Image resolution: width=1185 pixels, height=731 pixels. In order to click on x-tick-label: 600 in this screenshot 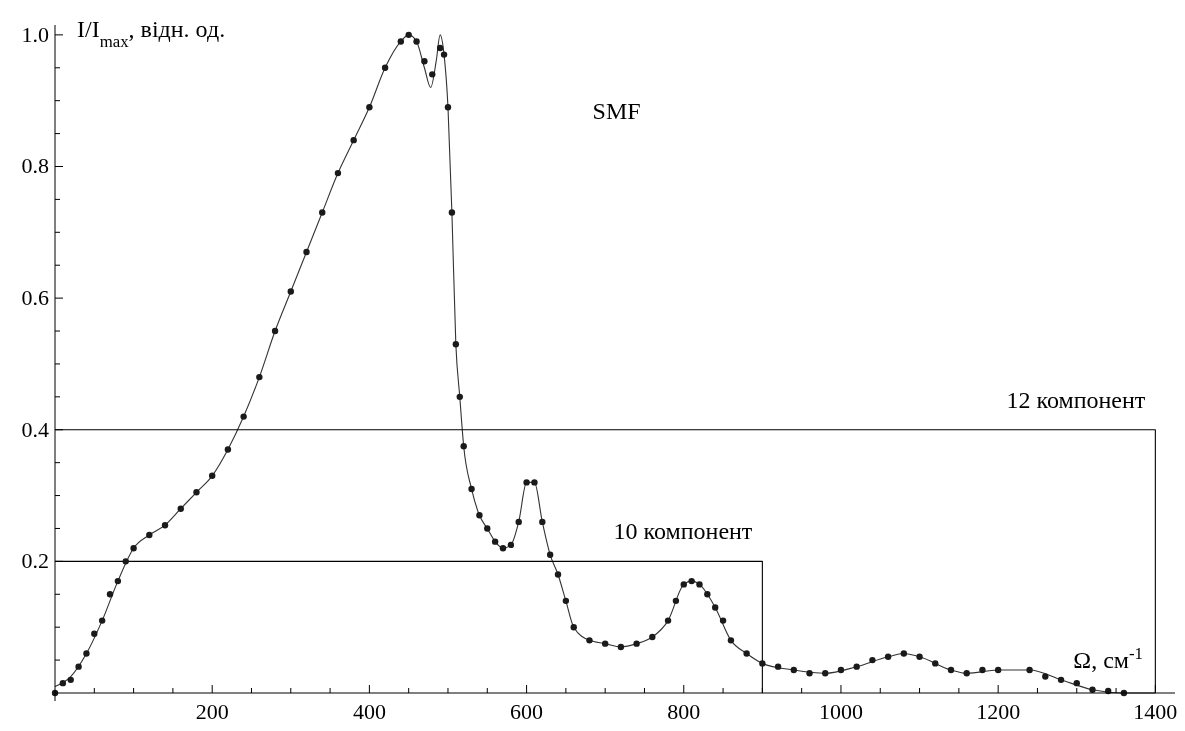, I will do `click(527, 711)`.